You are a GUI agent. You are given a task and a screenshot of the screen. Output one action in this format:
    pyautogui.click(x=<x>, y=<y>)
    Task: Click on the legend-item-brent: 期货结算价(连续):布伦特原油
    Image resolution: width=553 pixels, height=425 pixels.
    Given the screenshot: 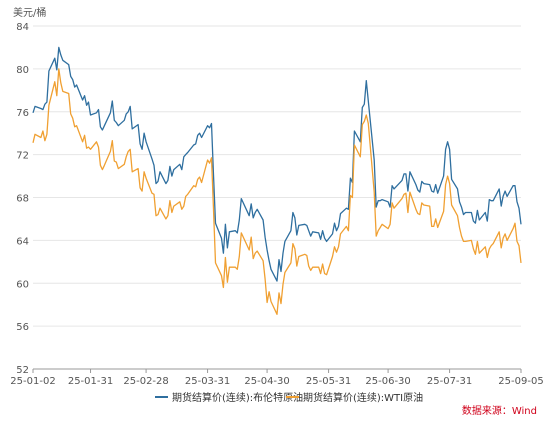 What is the action you would take?
    pyautogui.click(x=229, y=397)
    